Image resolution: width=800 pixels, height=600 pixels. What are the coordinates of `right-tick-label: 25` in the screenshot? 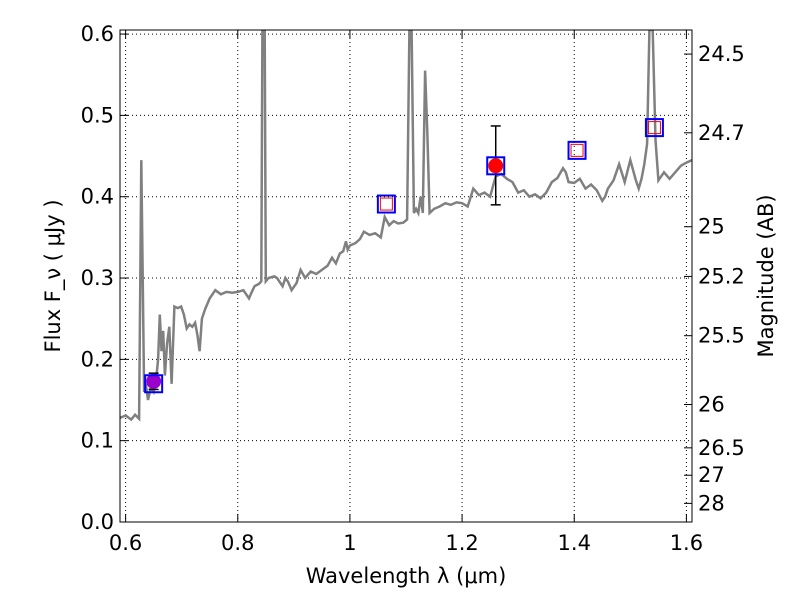 It's located at (711, 227).